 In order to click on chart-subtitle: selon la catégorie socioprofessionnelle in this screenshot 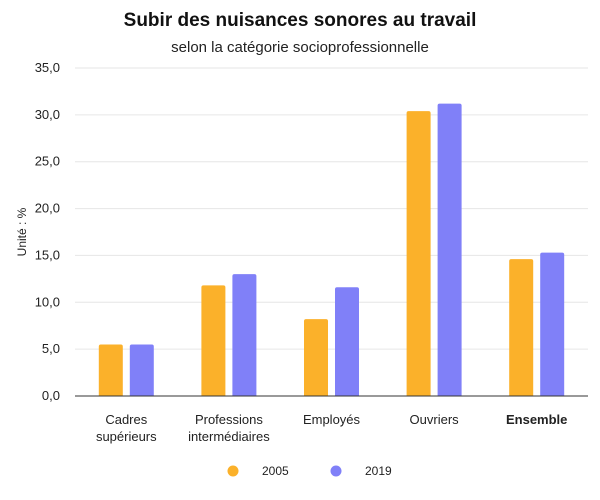, I will do `click(300, 47)`.